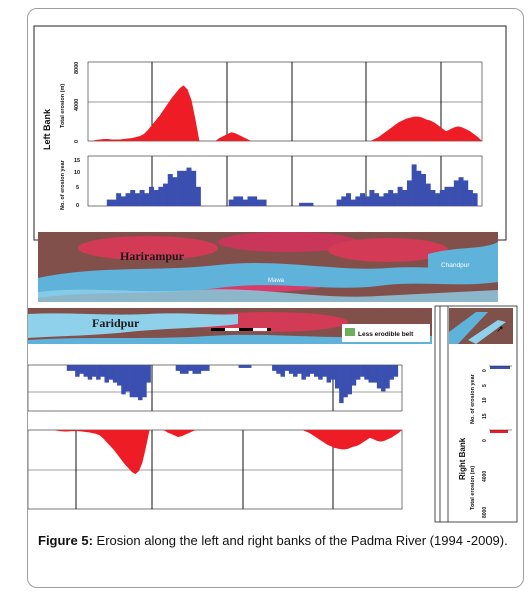 This screenshot has width=532, height=597. I want to click on legend-label: Less erodible belt, so click(386, 334).